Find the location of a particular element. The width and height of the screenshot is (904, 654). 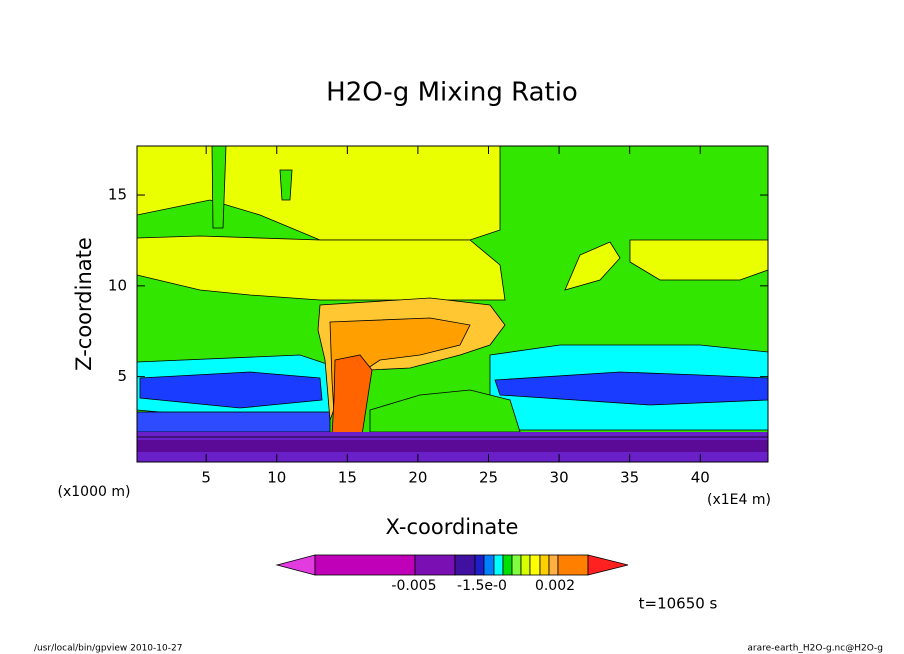

x-tick-label: 10 is located at coordinates (276, 478).